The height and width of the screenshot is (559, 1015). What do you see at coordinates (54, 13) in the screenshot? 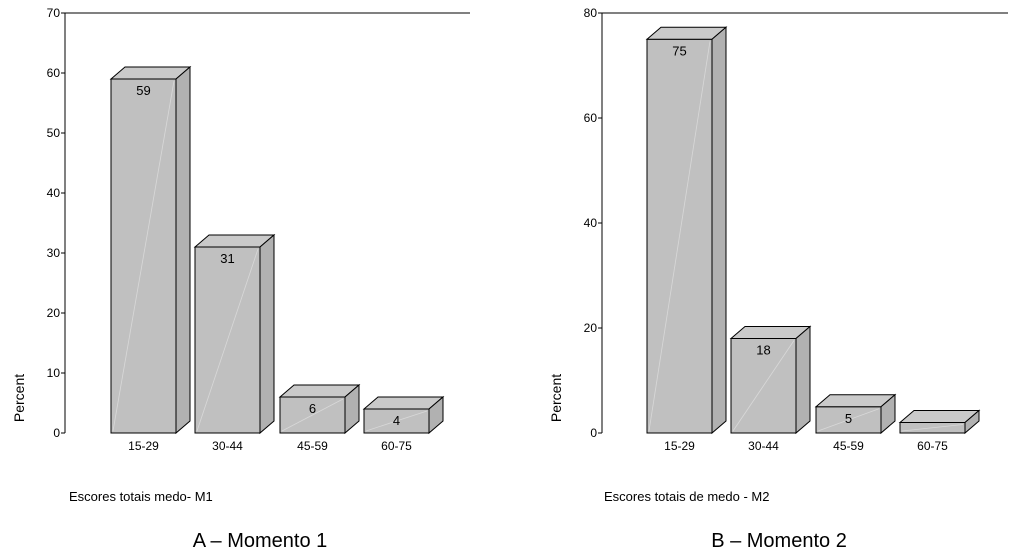
I see `chart-a-y-tick-label: 70` at bounding box center [54, 13].